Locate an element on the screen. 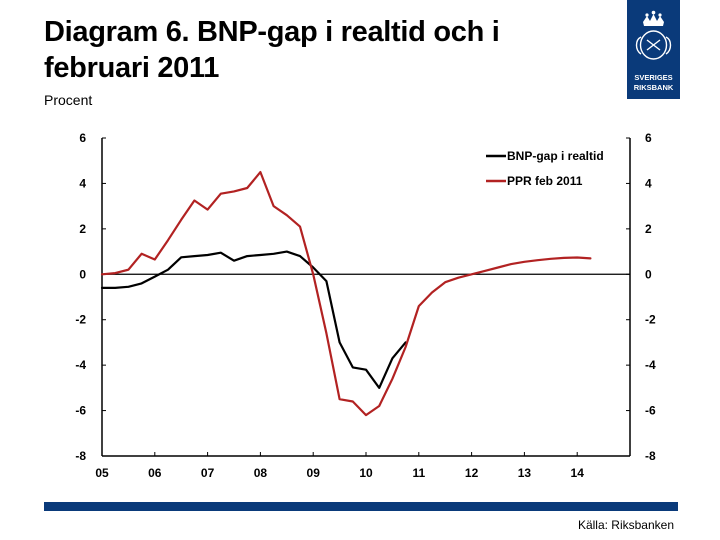 The image size is (720, 540). legend-label: PPR feb 2011 is located at coordinates (545, 181).